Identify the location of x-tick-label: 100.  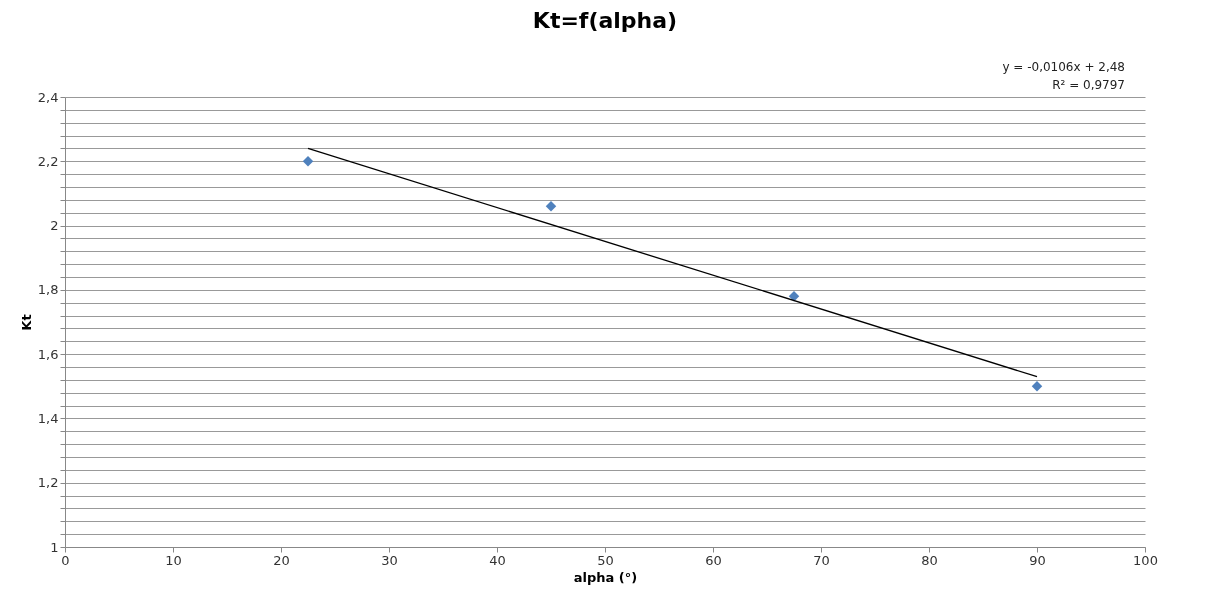
(1145, 560).